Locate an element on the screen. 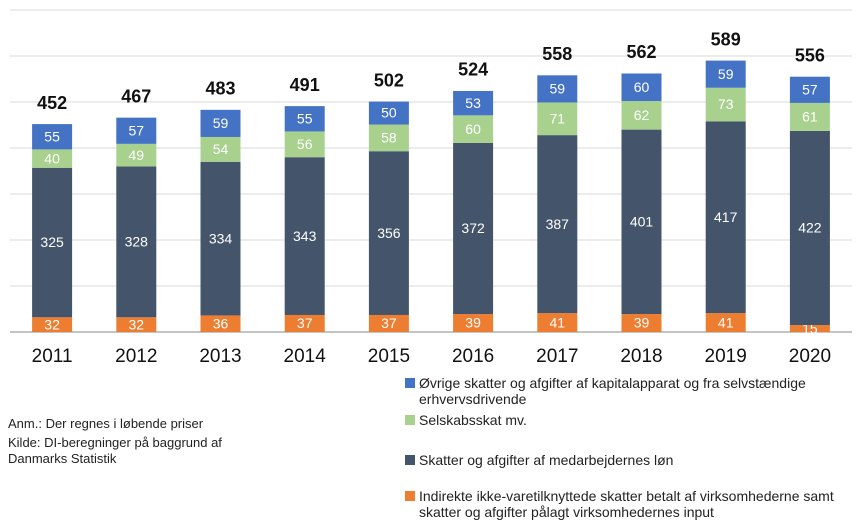 Image resolution: width=862 pixels, height=524 pixels. value-label: 356 is located at coordinates (389, 233).